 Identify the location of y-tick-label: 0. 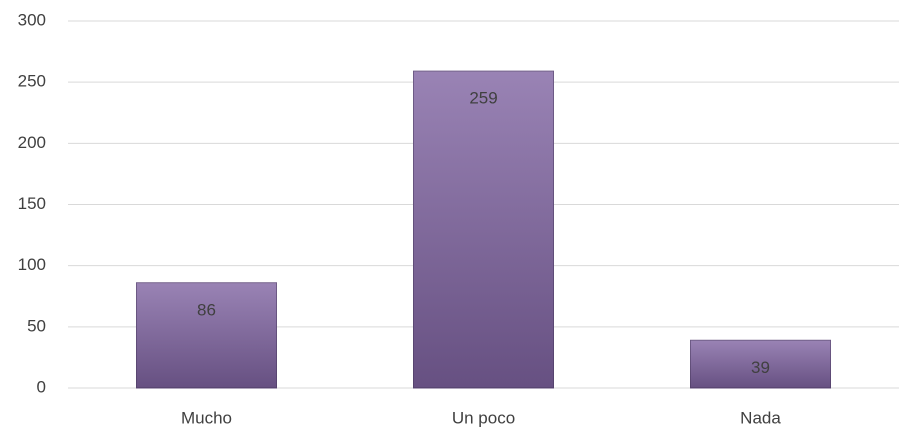
(41, 386).